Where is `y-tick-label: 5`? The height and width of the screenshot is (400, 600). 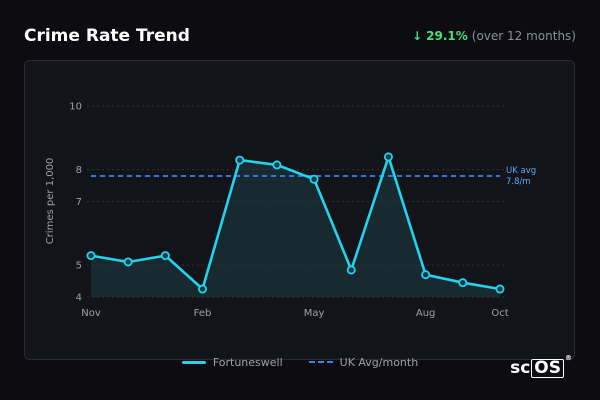 y-tick-label: 5 is located at coordinates (79, 266).